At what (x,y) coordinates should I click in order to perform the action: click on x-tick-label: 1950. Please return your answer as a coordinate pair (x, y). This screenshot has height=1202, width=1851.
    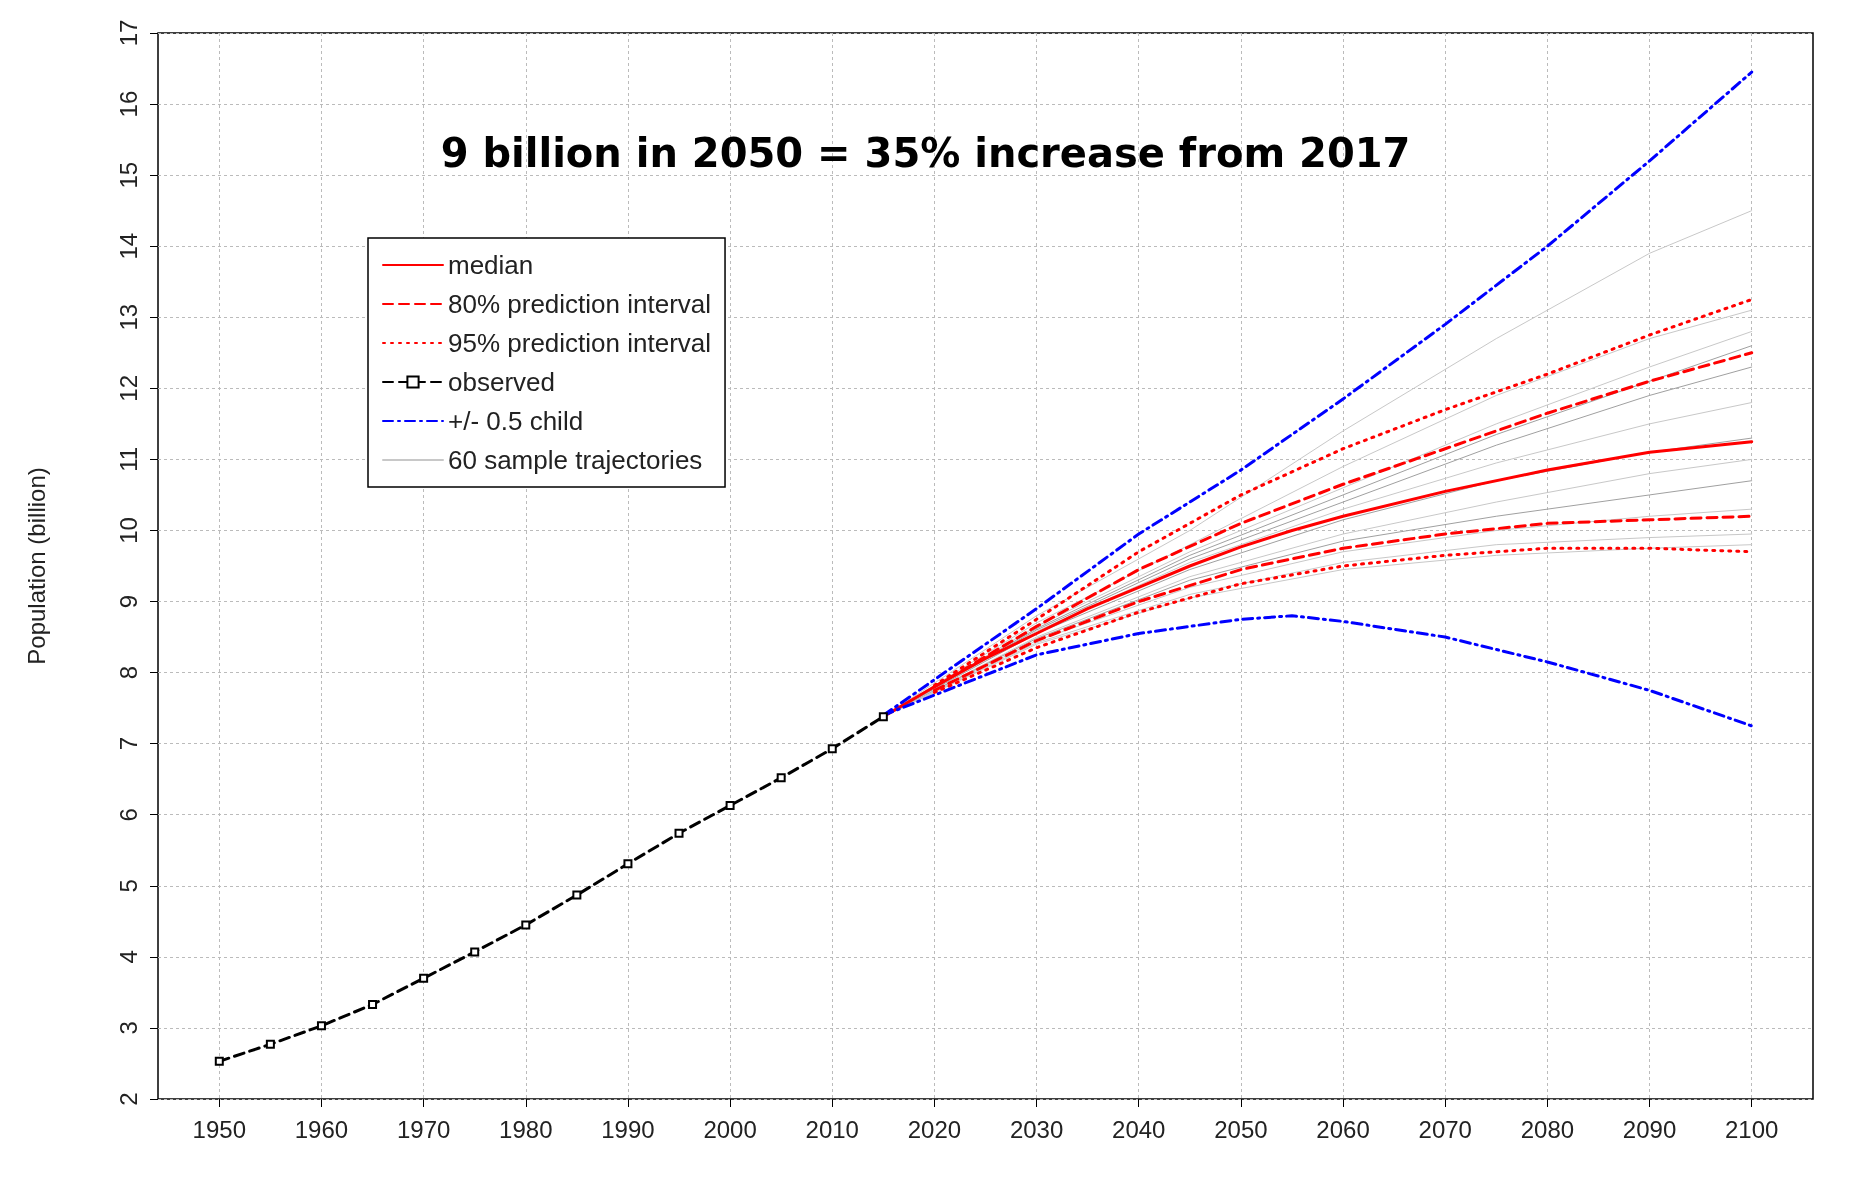
    Looking at the image, I should click on (219, 1129).